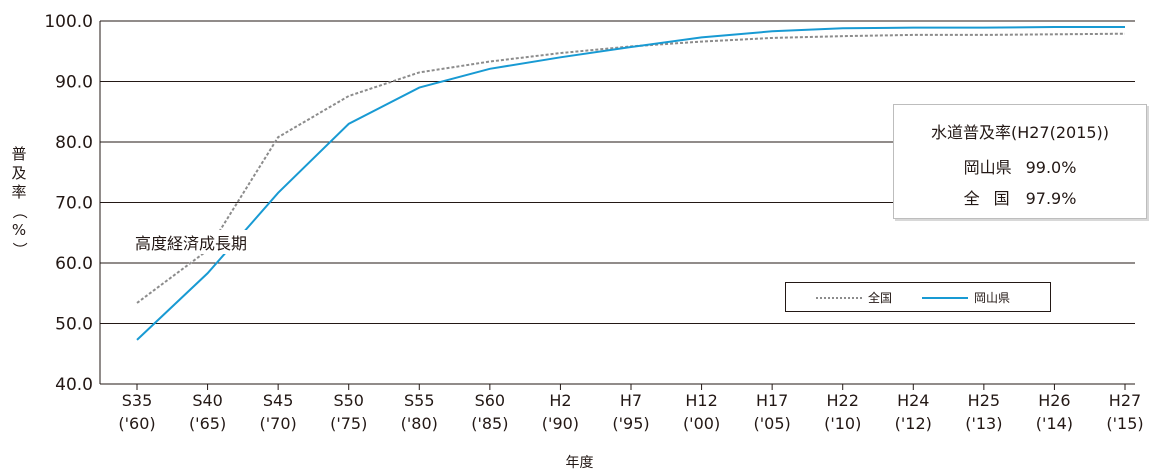 The width and height of the screenshot is (1159, 472). Describe the element at coordinates (74, 143) in the screenshot. I see `y-tick-label: 80.0` at that location.